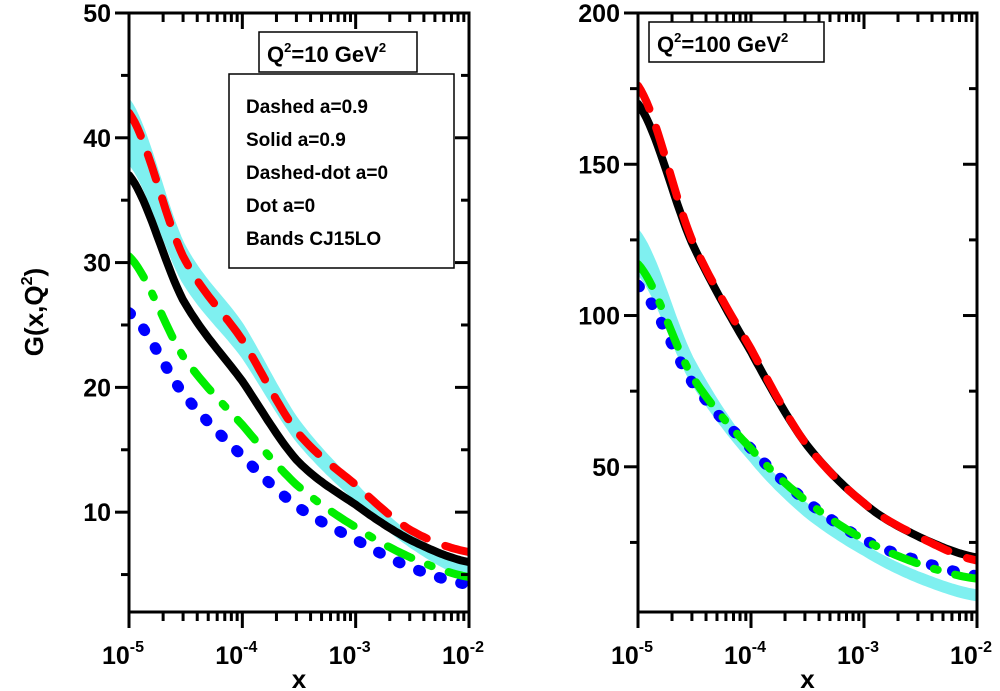 This screenshot has width=1000, height=691. I want to click on legend-entry: Solid a=0.9, so click(296, 140).